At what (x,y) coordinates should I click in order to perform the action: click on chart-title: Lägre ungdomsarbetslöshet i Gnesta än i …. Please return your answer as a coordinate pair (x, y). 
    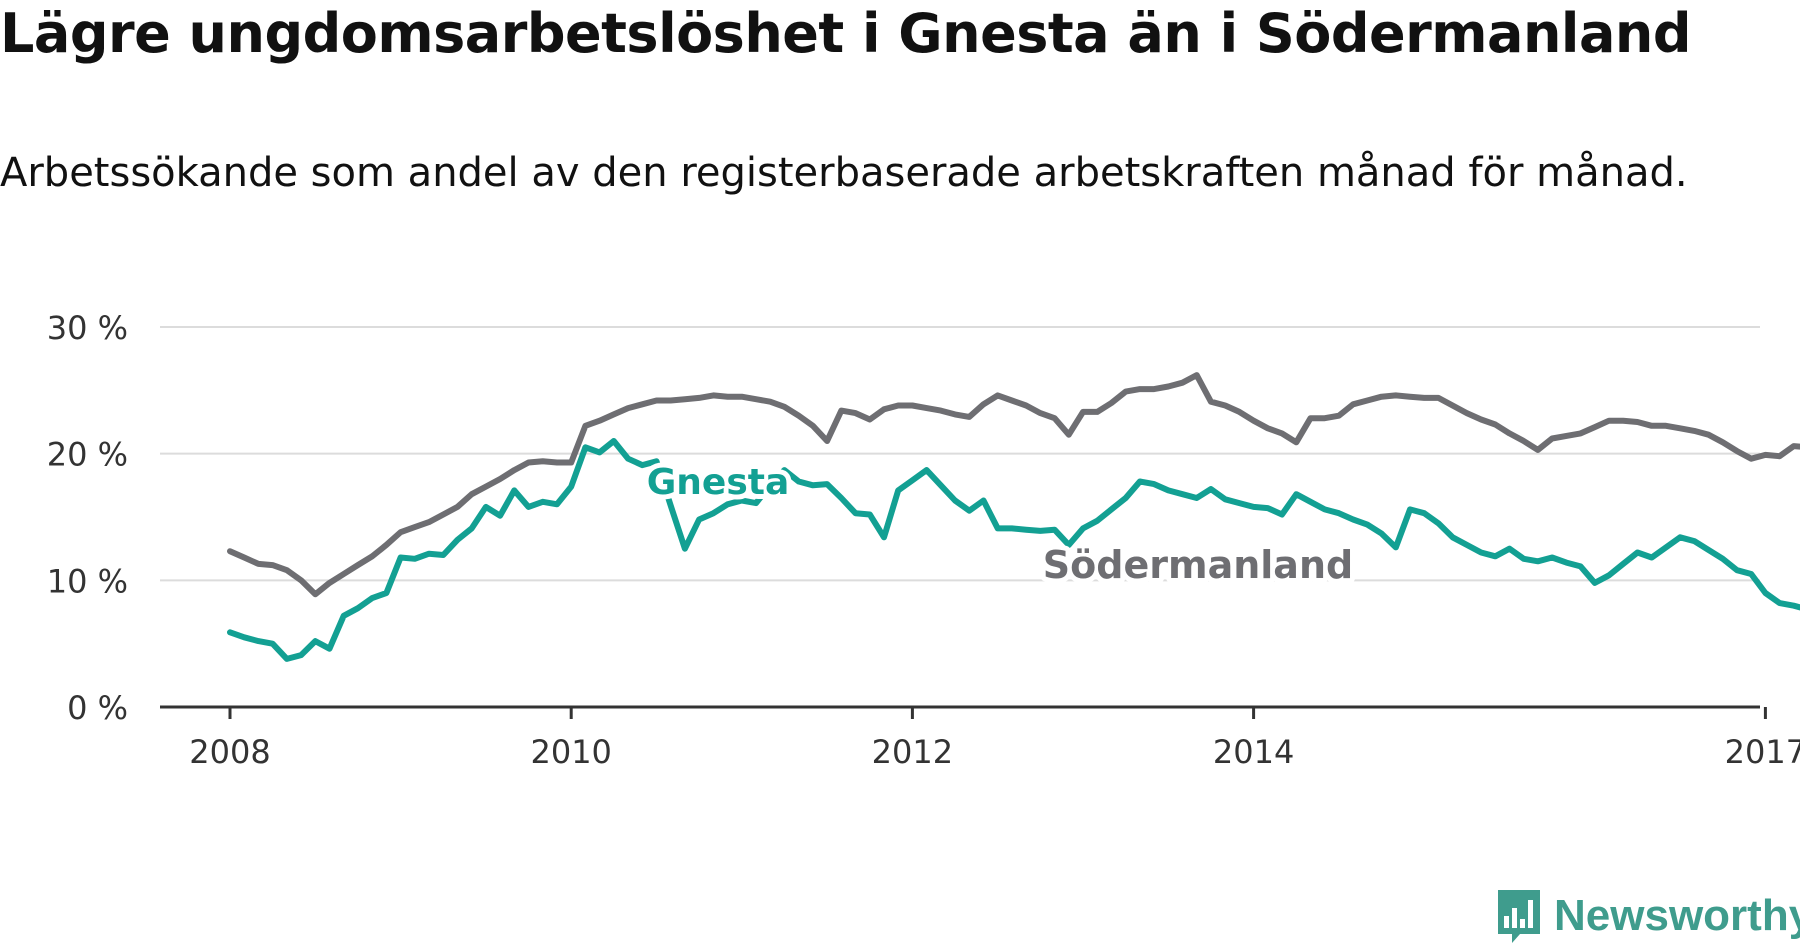
    Looking at the image, I should click on (845, 33).